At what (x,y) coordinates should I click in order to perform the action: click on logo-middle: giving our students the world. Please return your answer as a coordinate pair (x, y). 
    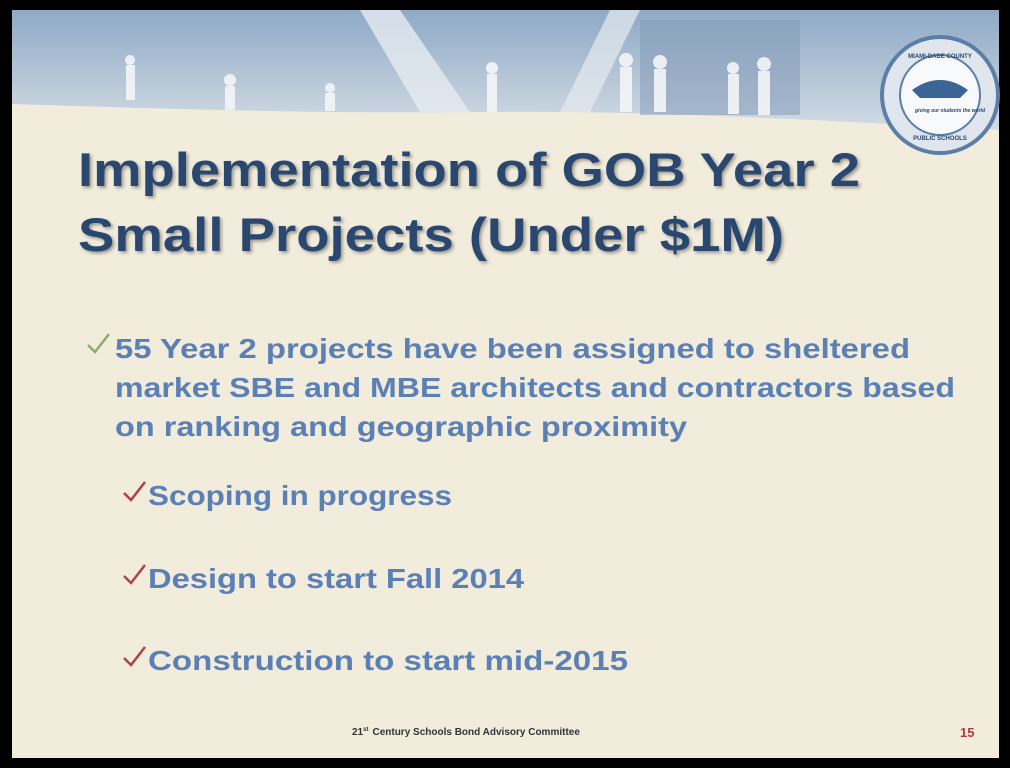
    Looking at the image, I should click on (950, 111).